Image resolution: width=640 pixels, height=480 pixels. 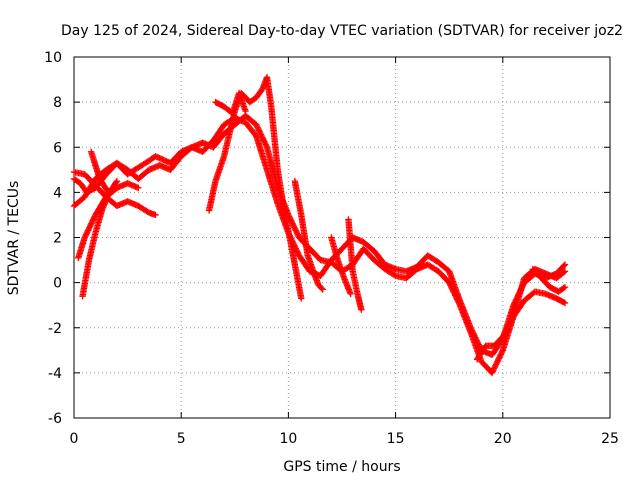 What do you see at coordinates (57, 284) in the screenshot?
I see `y-tick-label: 0` at bounding box center [57, 284].